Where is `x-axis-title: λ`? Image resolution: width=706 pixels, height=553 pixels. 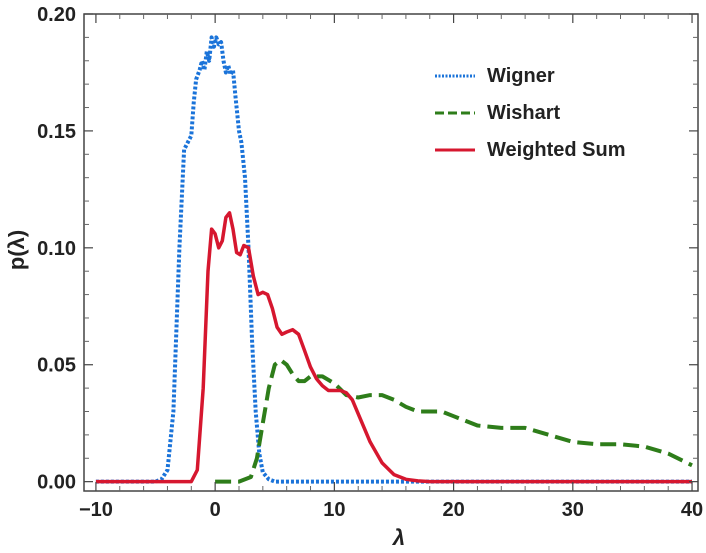 x-axis-title: λ is located at coordinates (398, 537).